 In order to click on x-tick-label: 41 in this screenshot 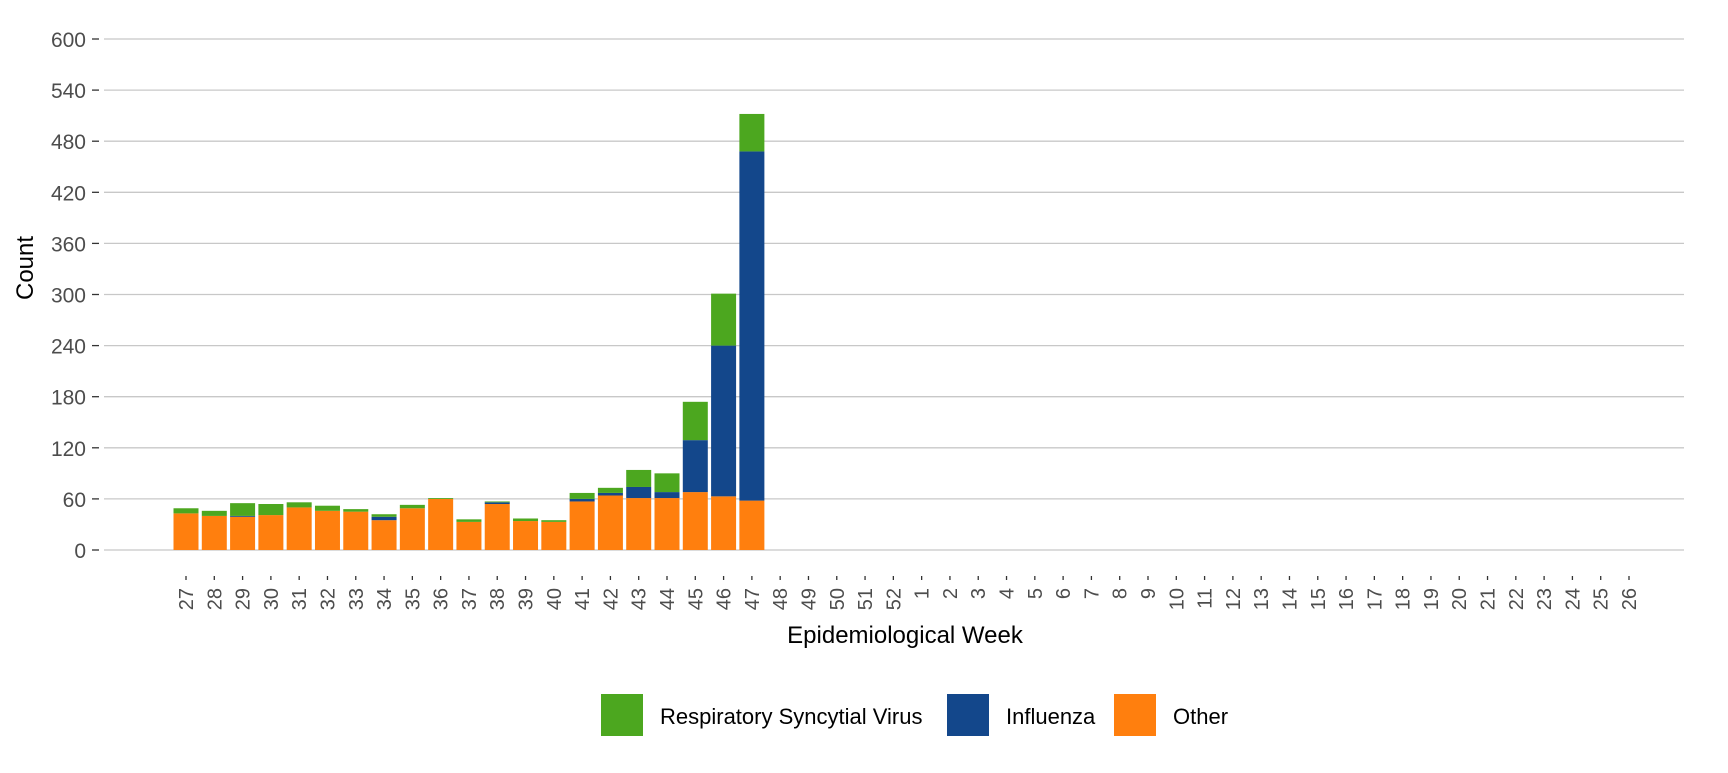, I will do `click(583, 599)`.